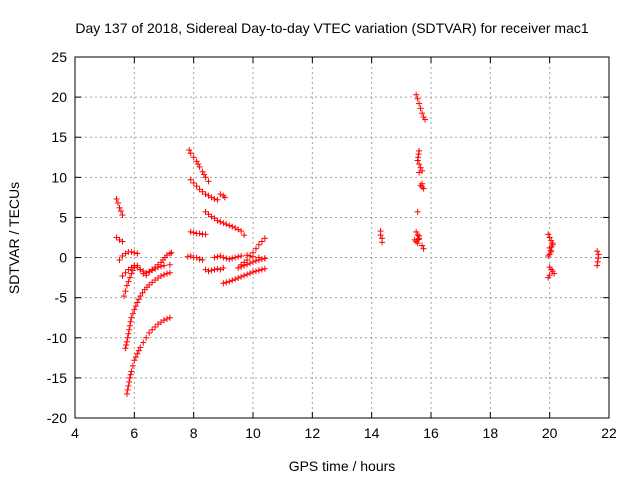 This screenshot has width=640, height=480. What do you see at coordinates (59, 137) in the screenshot?
I see `y-tick-label: 15` at bounding box center [59, 137].